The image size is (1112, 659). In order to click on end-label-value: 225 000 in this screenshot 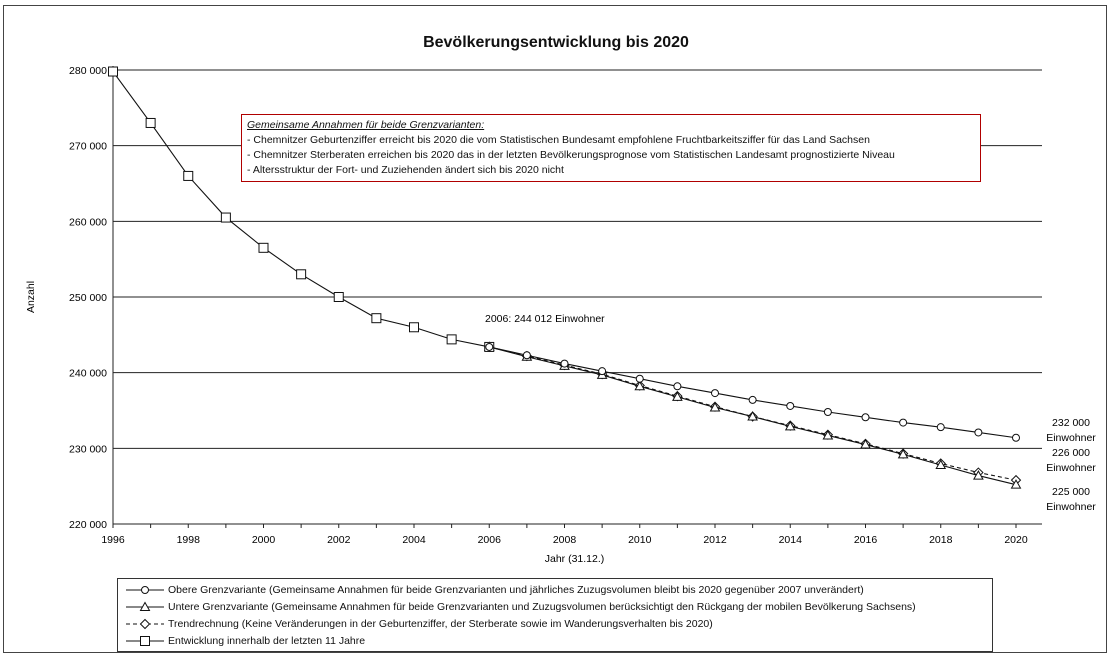, I will do `click(1071, 492)`.